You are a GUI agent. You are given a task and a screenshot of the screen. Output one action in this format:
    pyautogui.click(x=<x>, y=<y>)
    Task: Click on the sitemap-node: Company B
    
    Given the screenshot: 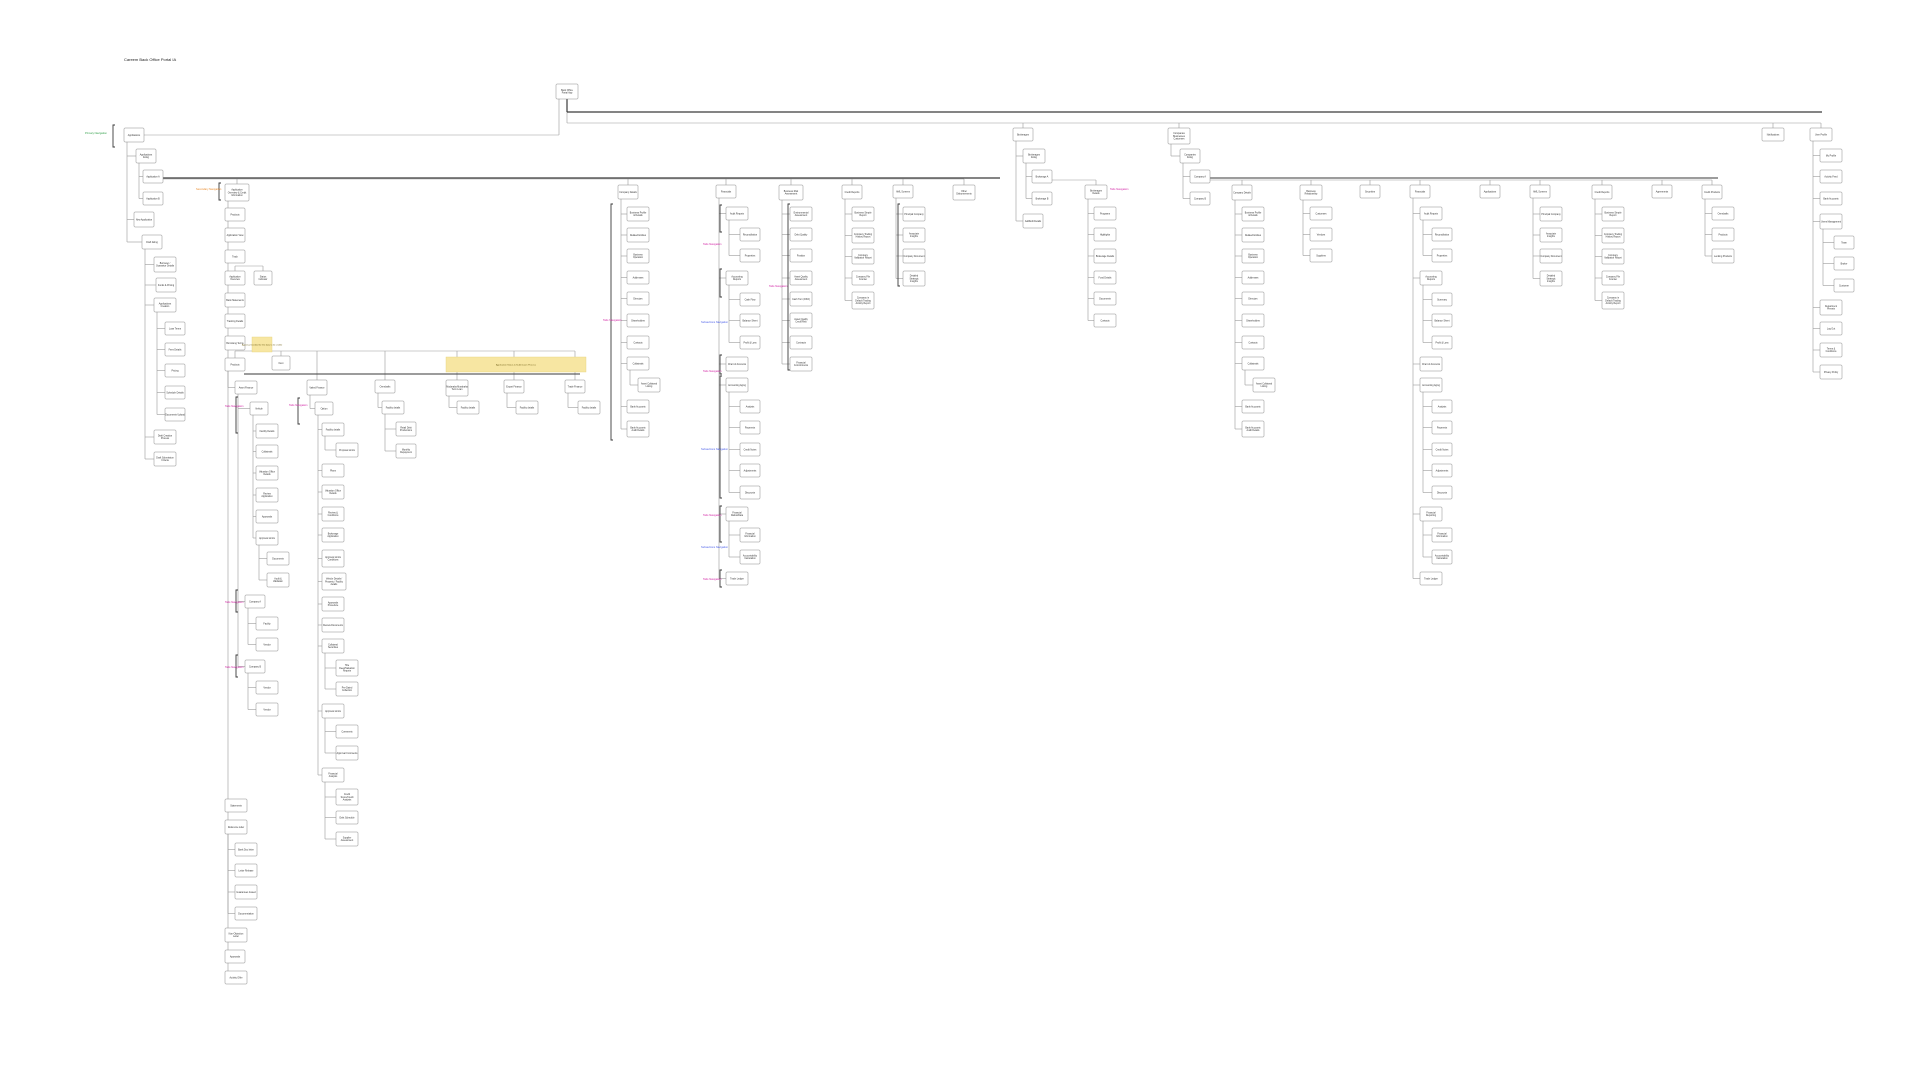 What is the action you would take?
    pyautogui.click(x=1200, y=198)
    